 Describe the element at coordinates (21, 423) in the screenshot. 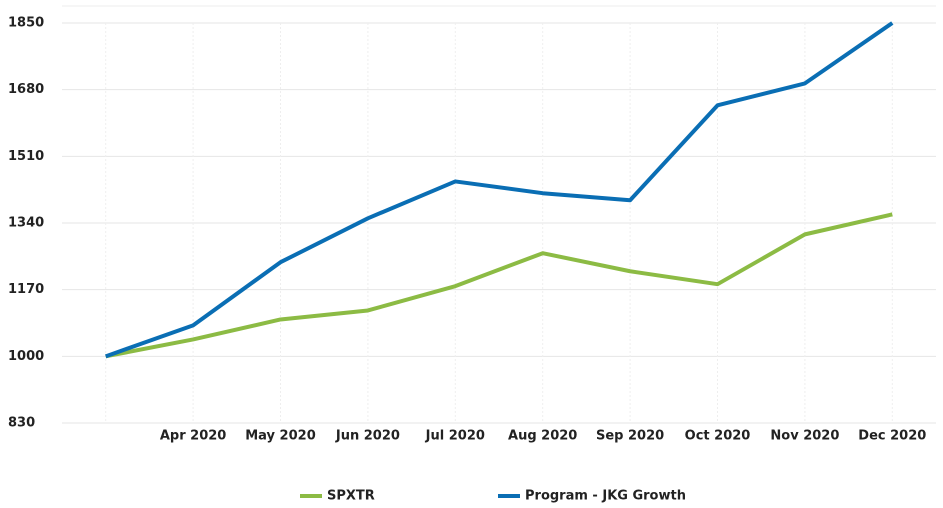

I see `y-tick-label: 830` at that location.